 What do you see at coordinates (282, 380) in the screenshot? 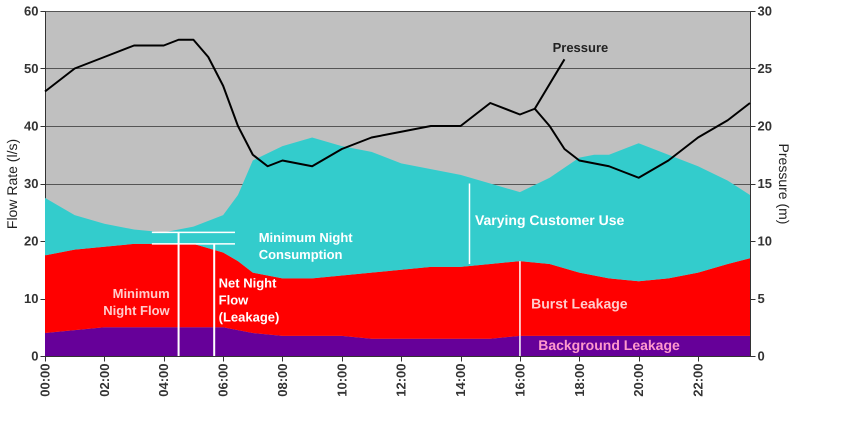
I see `x-tick-label: 08:00` at bounding box center [282, 380].